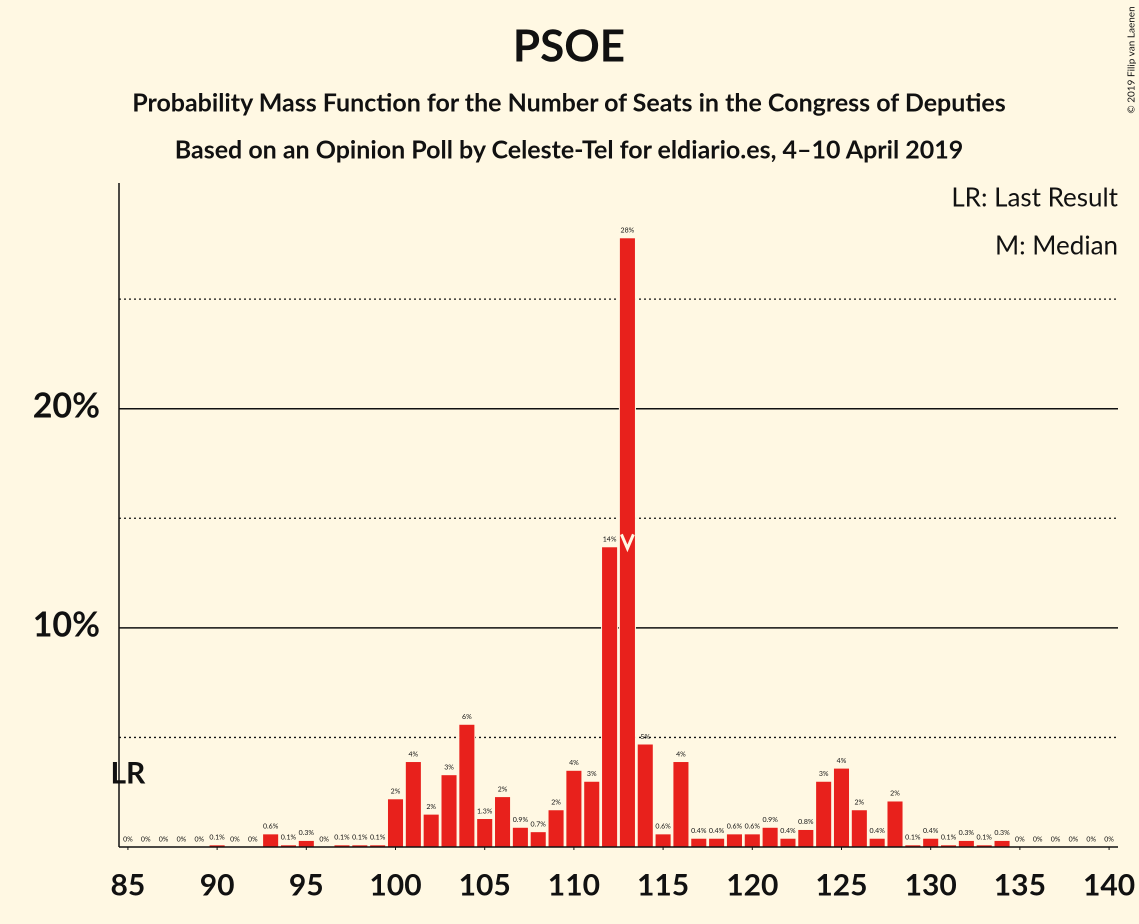 The height and width of the screenshot is (924, 1139). I want to click on x-tick-label: 100, so click(395, 885).